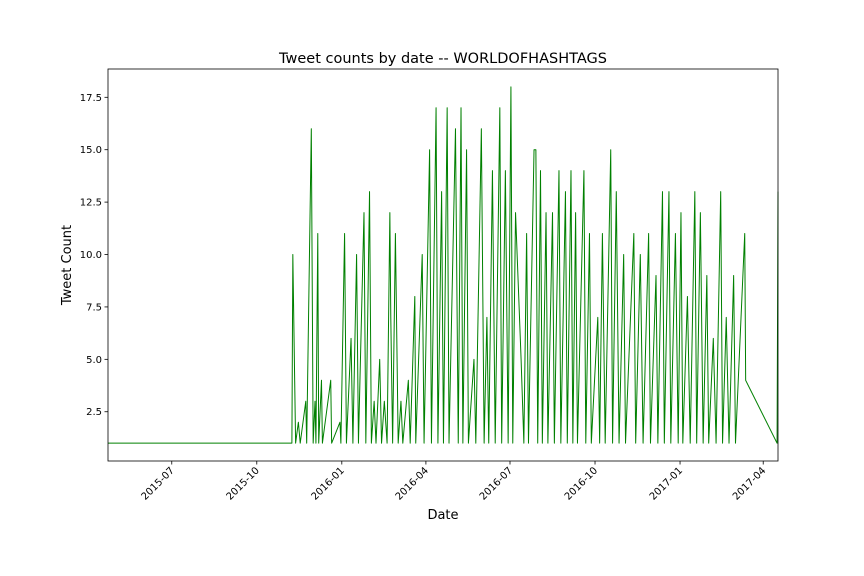 The height and width of the screenshot is (576, 864). I want to click on y-tick-label: 15.0, so click(91, 150).